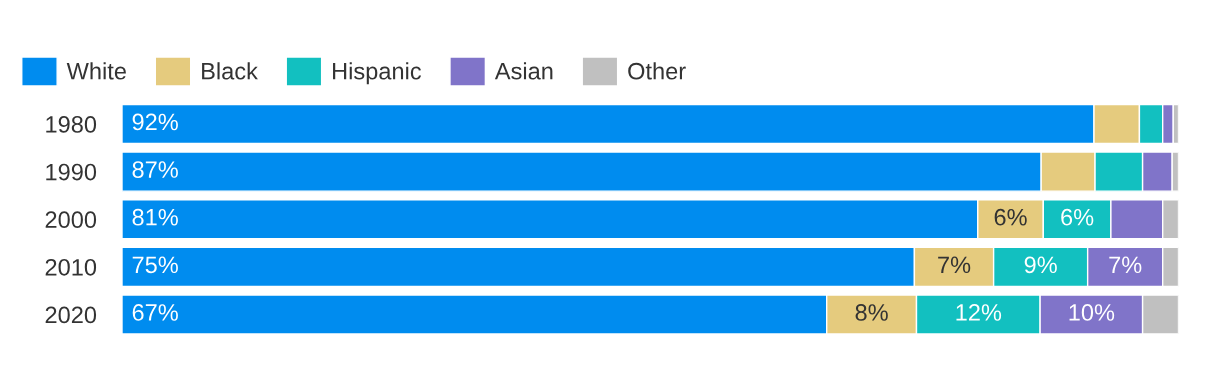 The image size is (1220, 378). I want to click on legend-label: White, so click(96, 71).